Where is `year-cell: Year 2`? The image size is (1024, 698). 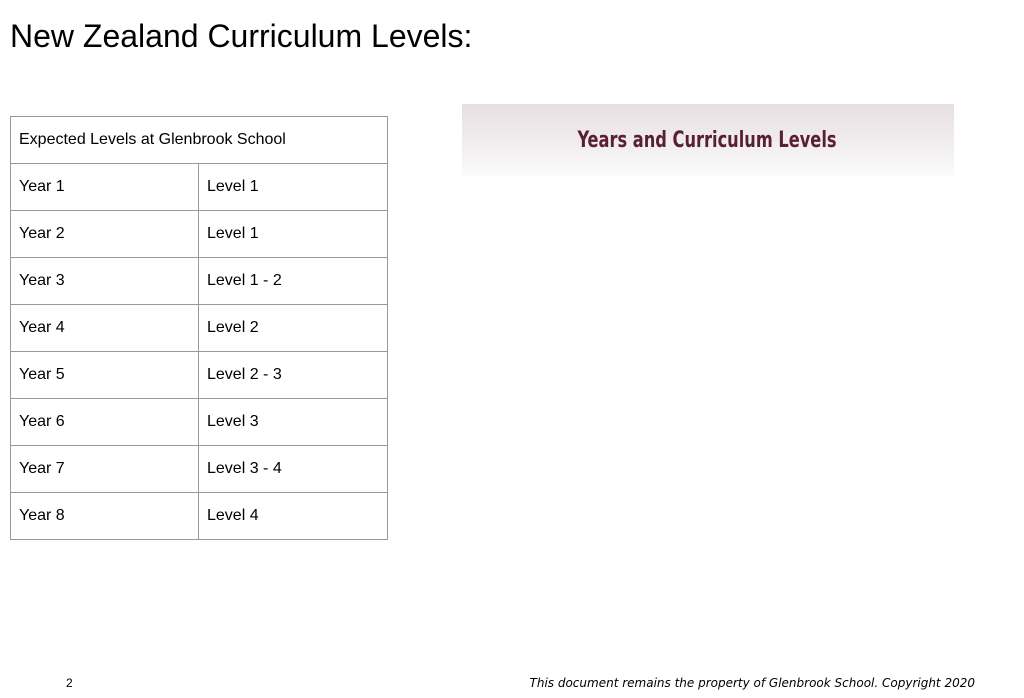 year-cell: Year 2 is located at coordinates (104, 234).